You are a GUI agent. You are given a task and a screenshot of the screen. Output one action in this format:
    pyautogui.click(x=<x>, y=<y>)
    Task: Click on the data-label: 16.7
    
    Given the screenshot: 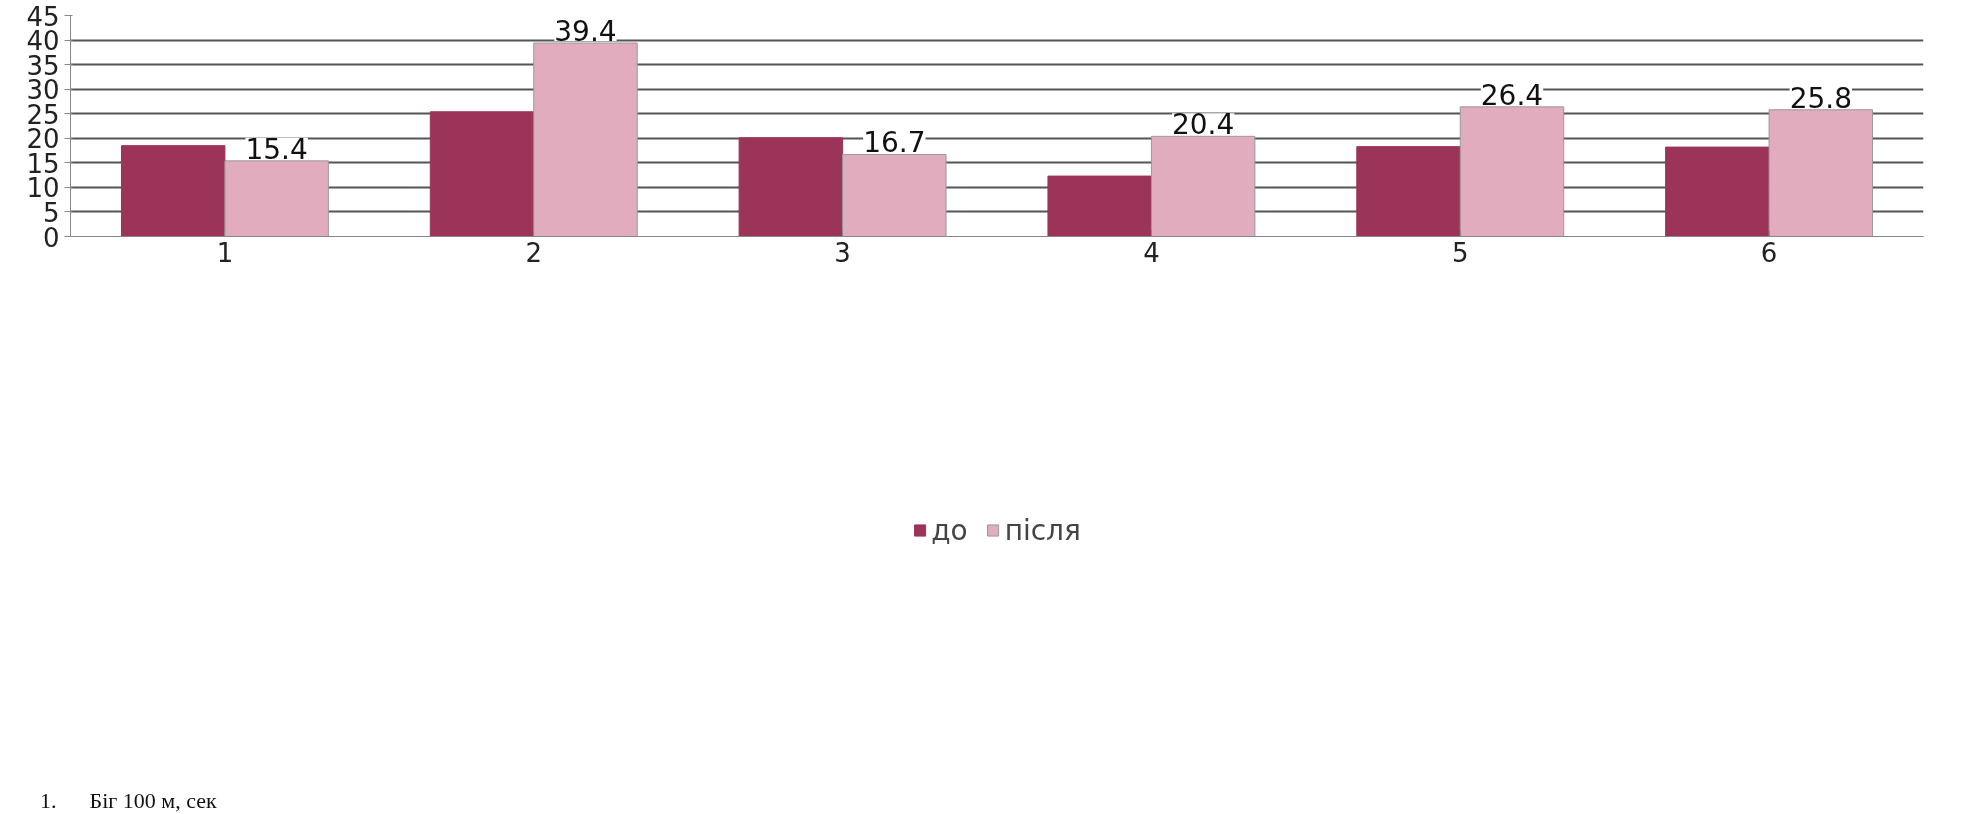 What is the action you would take?
    pyautogui.click(x=894, y=143)
    